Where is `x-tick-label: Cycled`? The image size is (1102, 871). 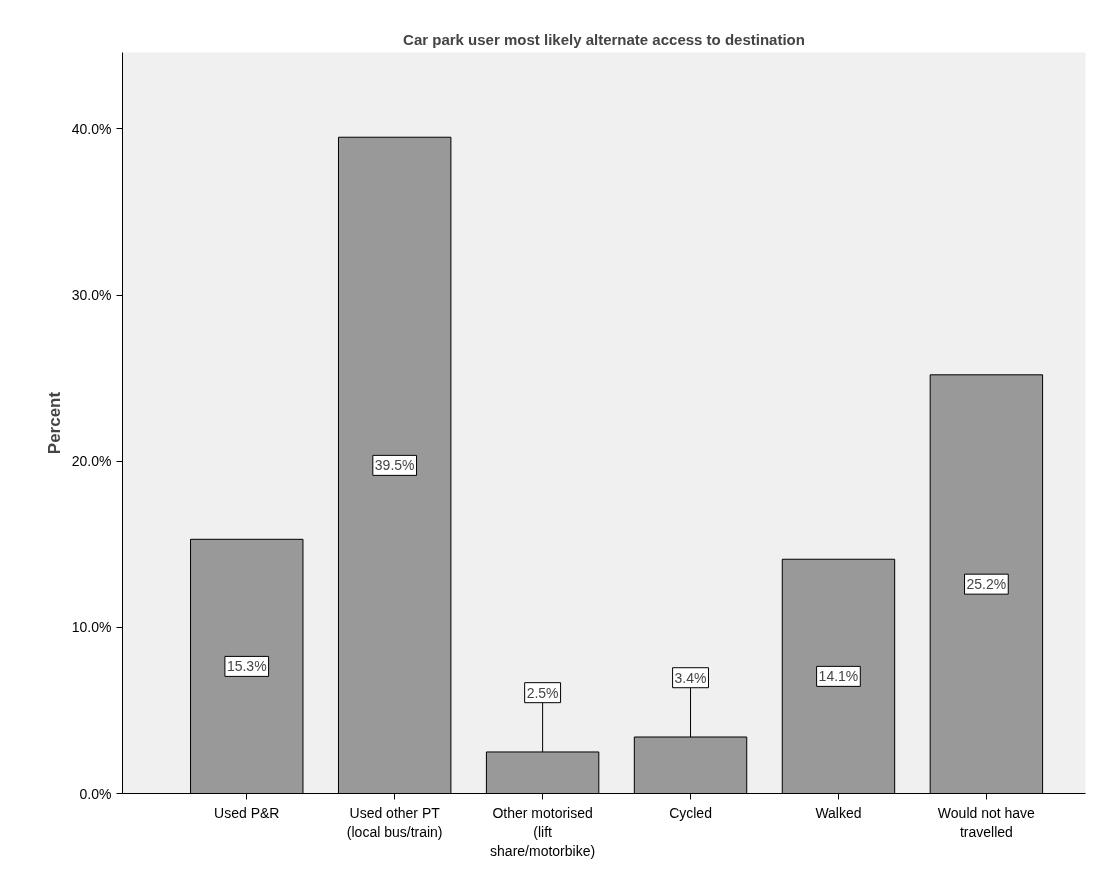 x-tick-label: Cycled is located at coordinates (690, 812).